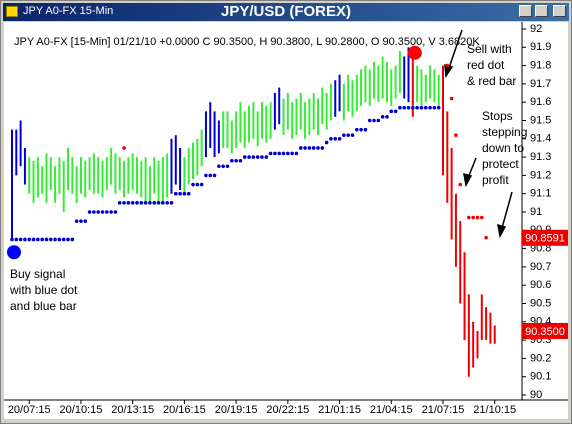 The width and height of the screenshot is (572, 424). I want to click on annotation: stepping, so click(504, 132).